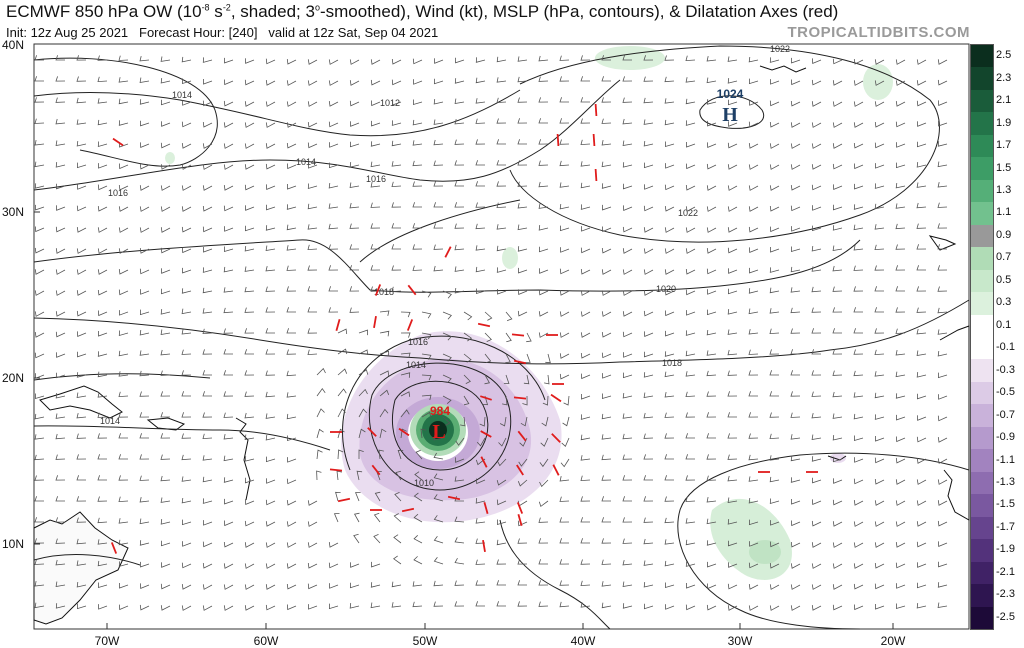  What do you see at coordinates (418, 342) in the screenshot?
I see `isobar-label: 1016` at bounding box center [418, 342].